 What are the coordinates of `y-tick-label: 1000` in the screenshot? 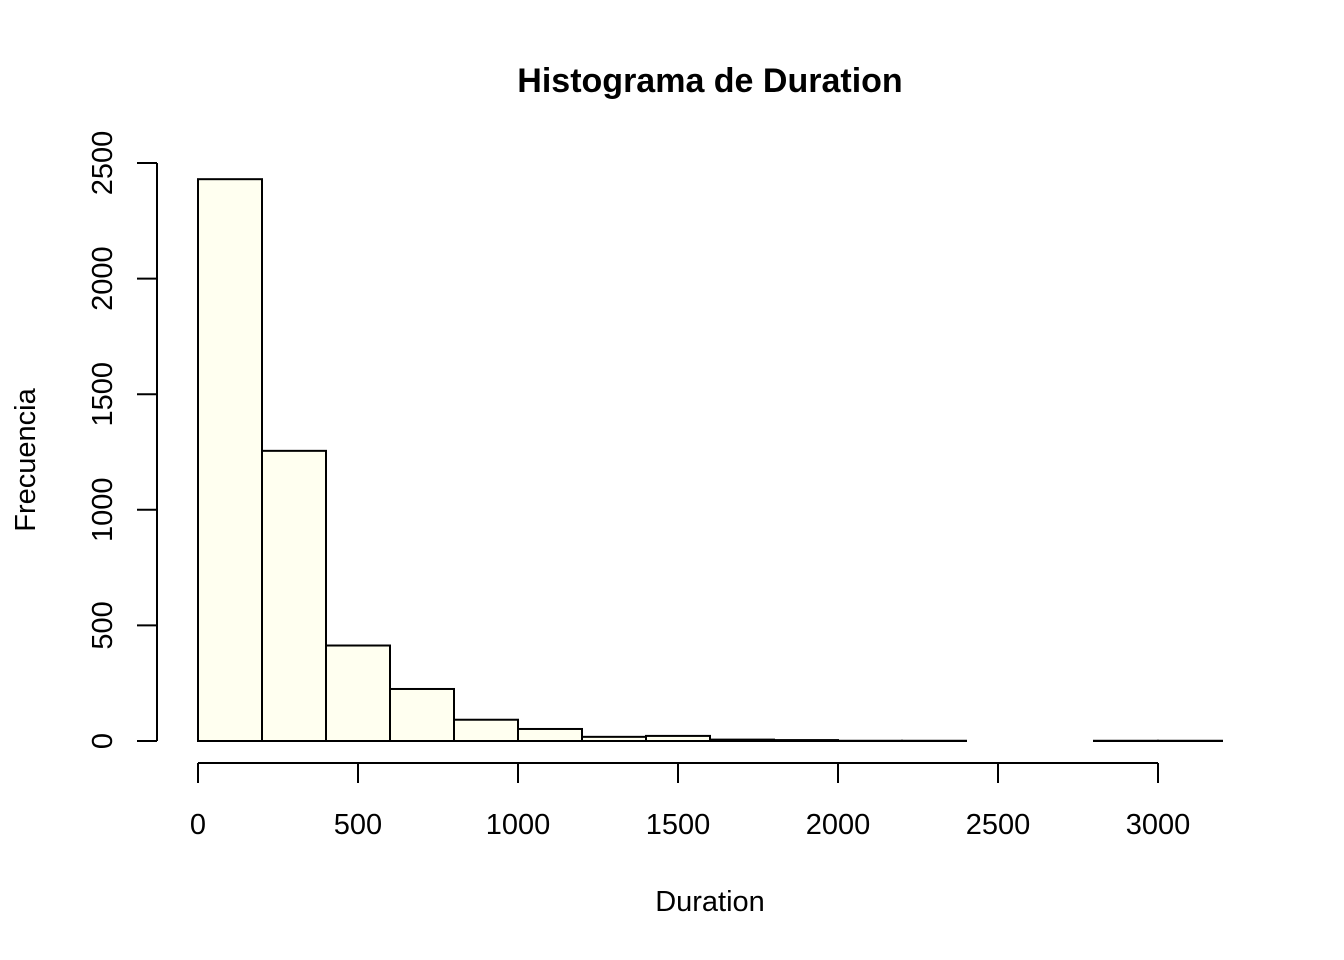 It's located at (103, 510).